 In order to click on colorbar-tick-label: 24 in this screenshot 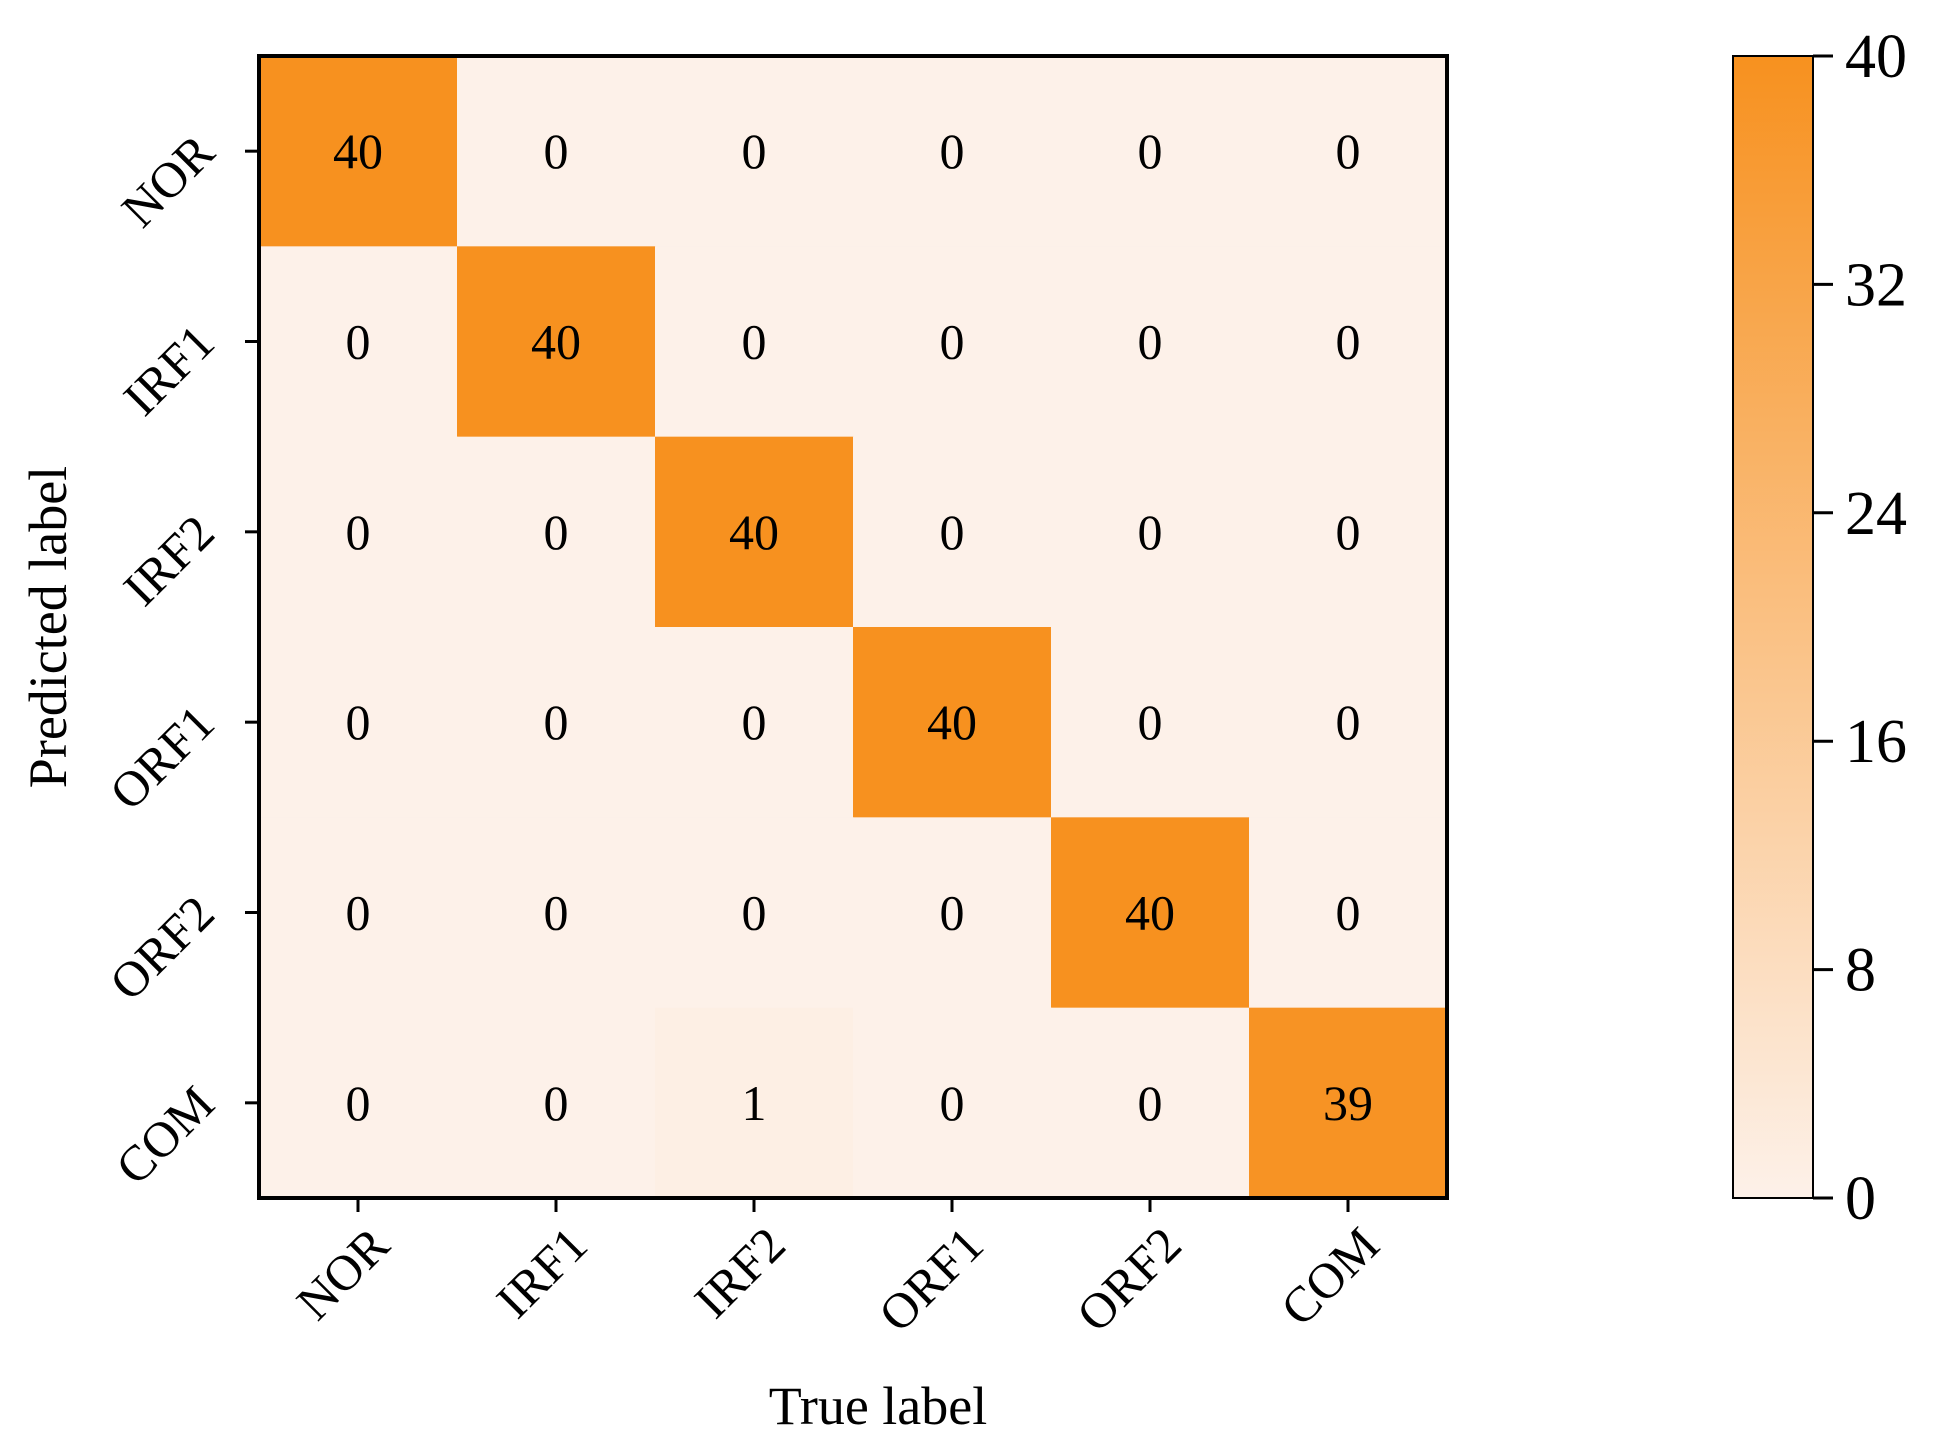, I will do `click(1876, 514)`.